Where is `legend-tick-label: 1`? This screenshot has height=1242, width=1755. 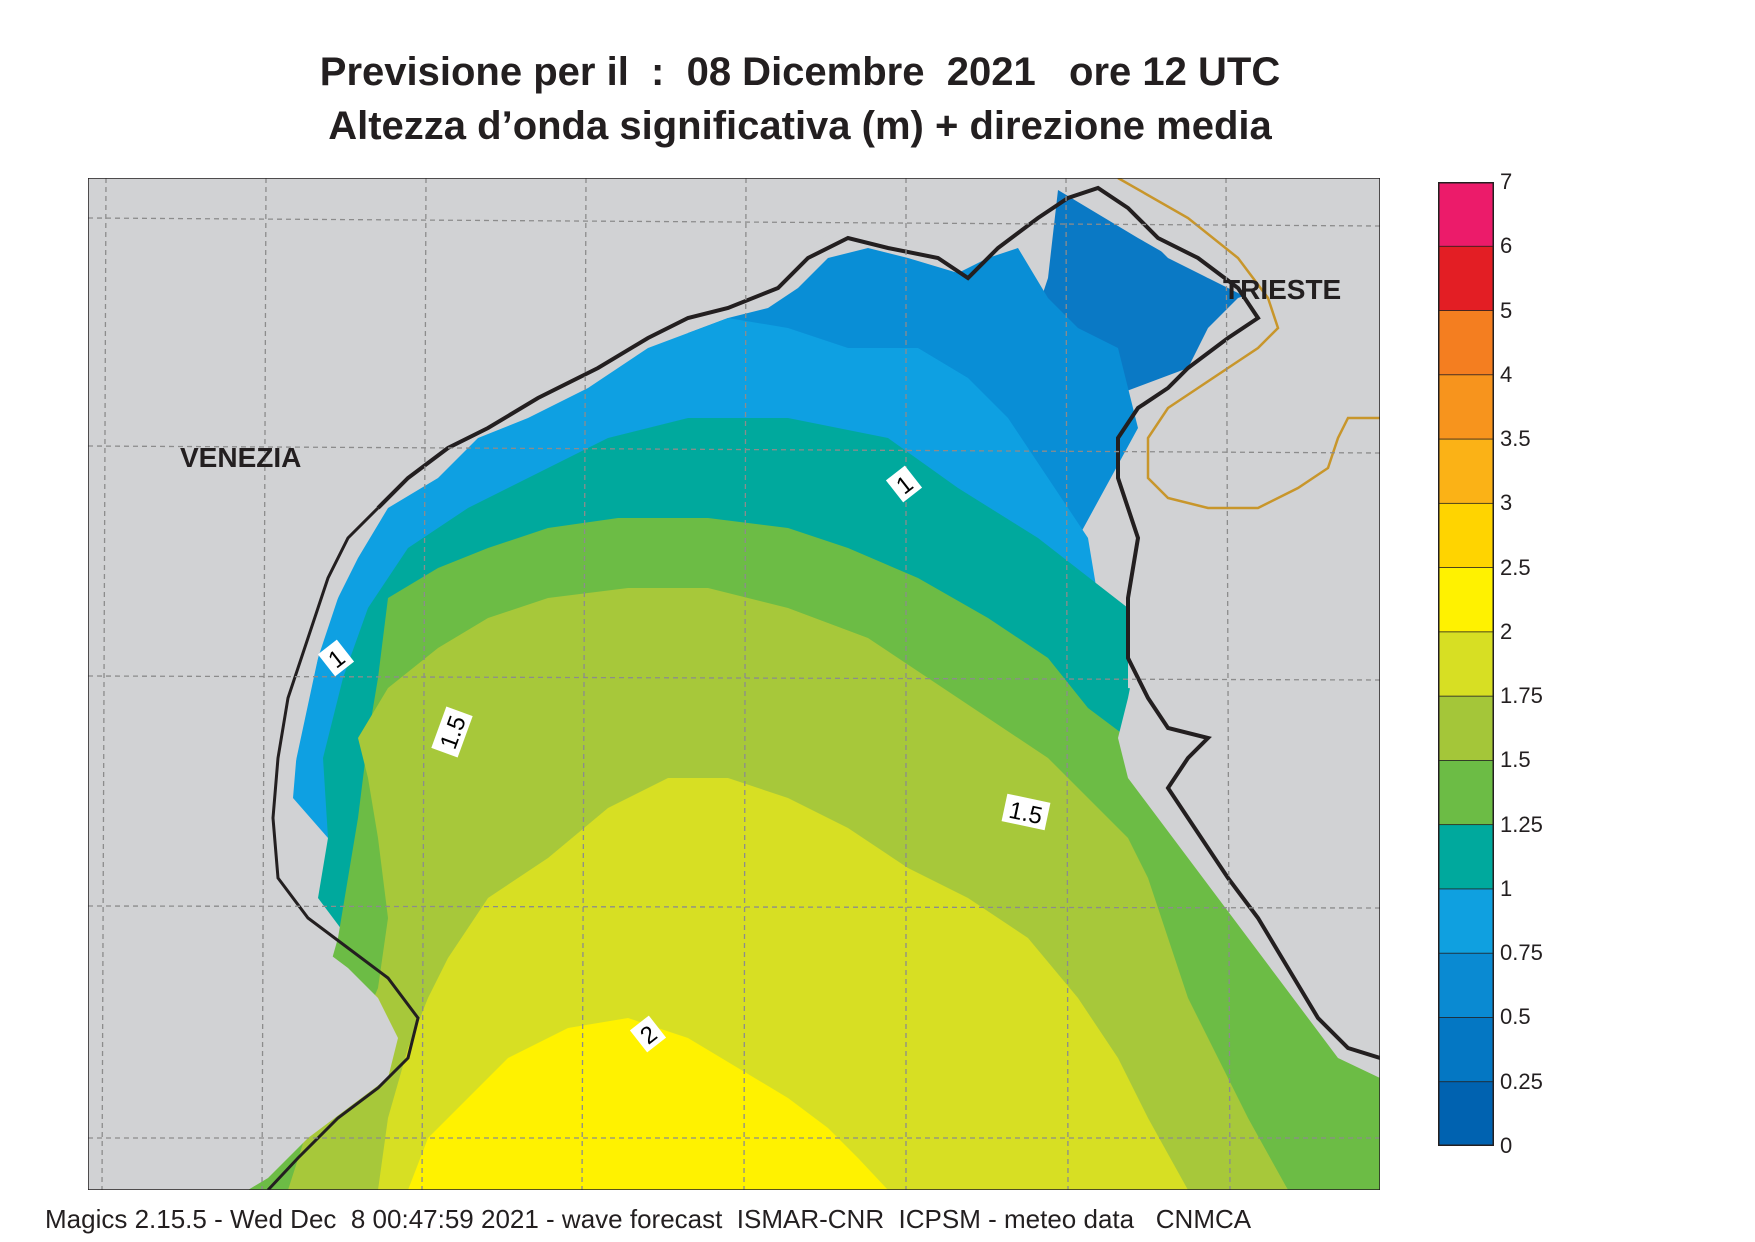 legend-tick-label: 1 is located at coordinates (1506, 888).